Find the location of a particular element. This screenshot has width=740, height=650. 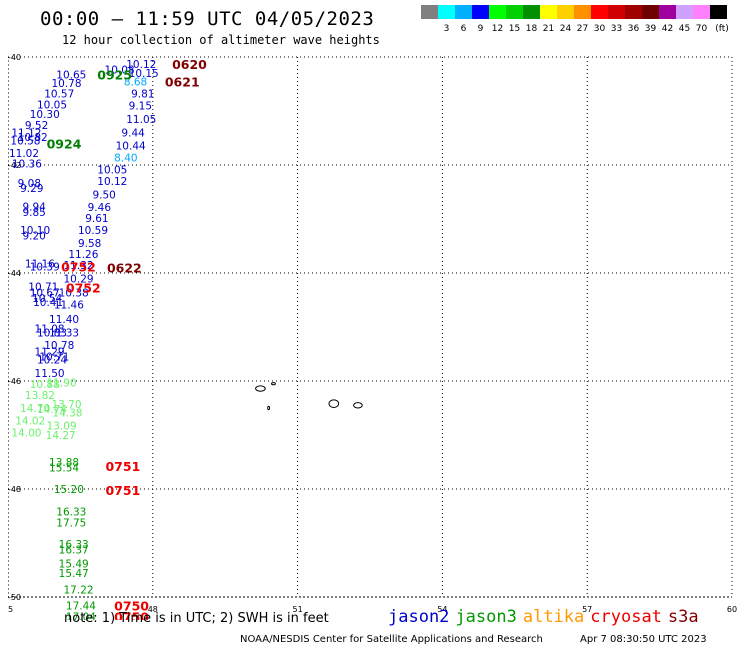

wave-height-value: 9.44 is located at coordinates (133, 134).